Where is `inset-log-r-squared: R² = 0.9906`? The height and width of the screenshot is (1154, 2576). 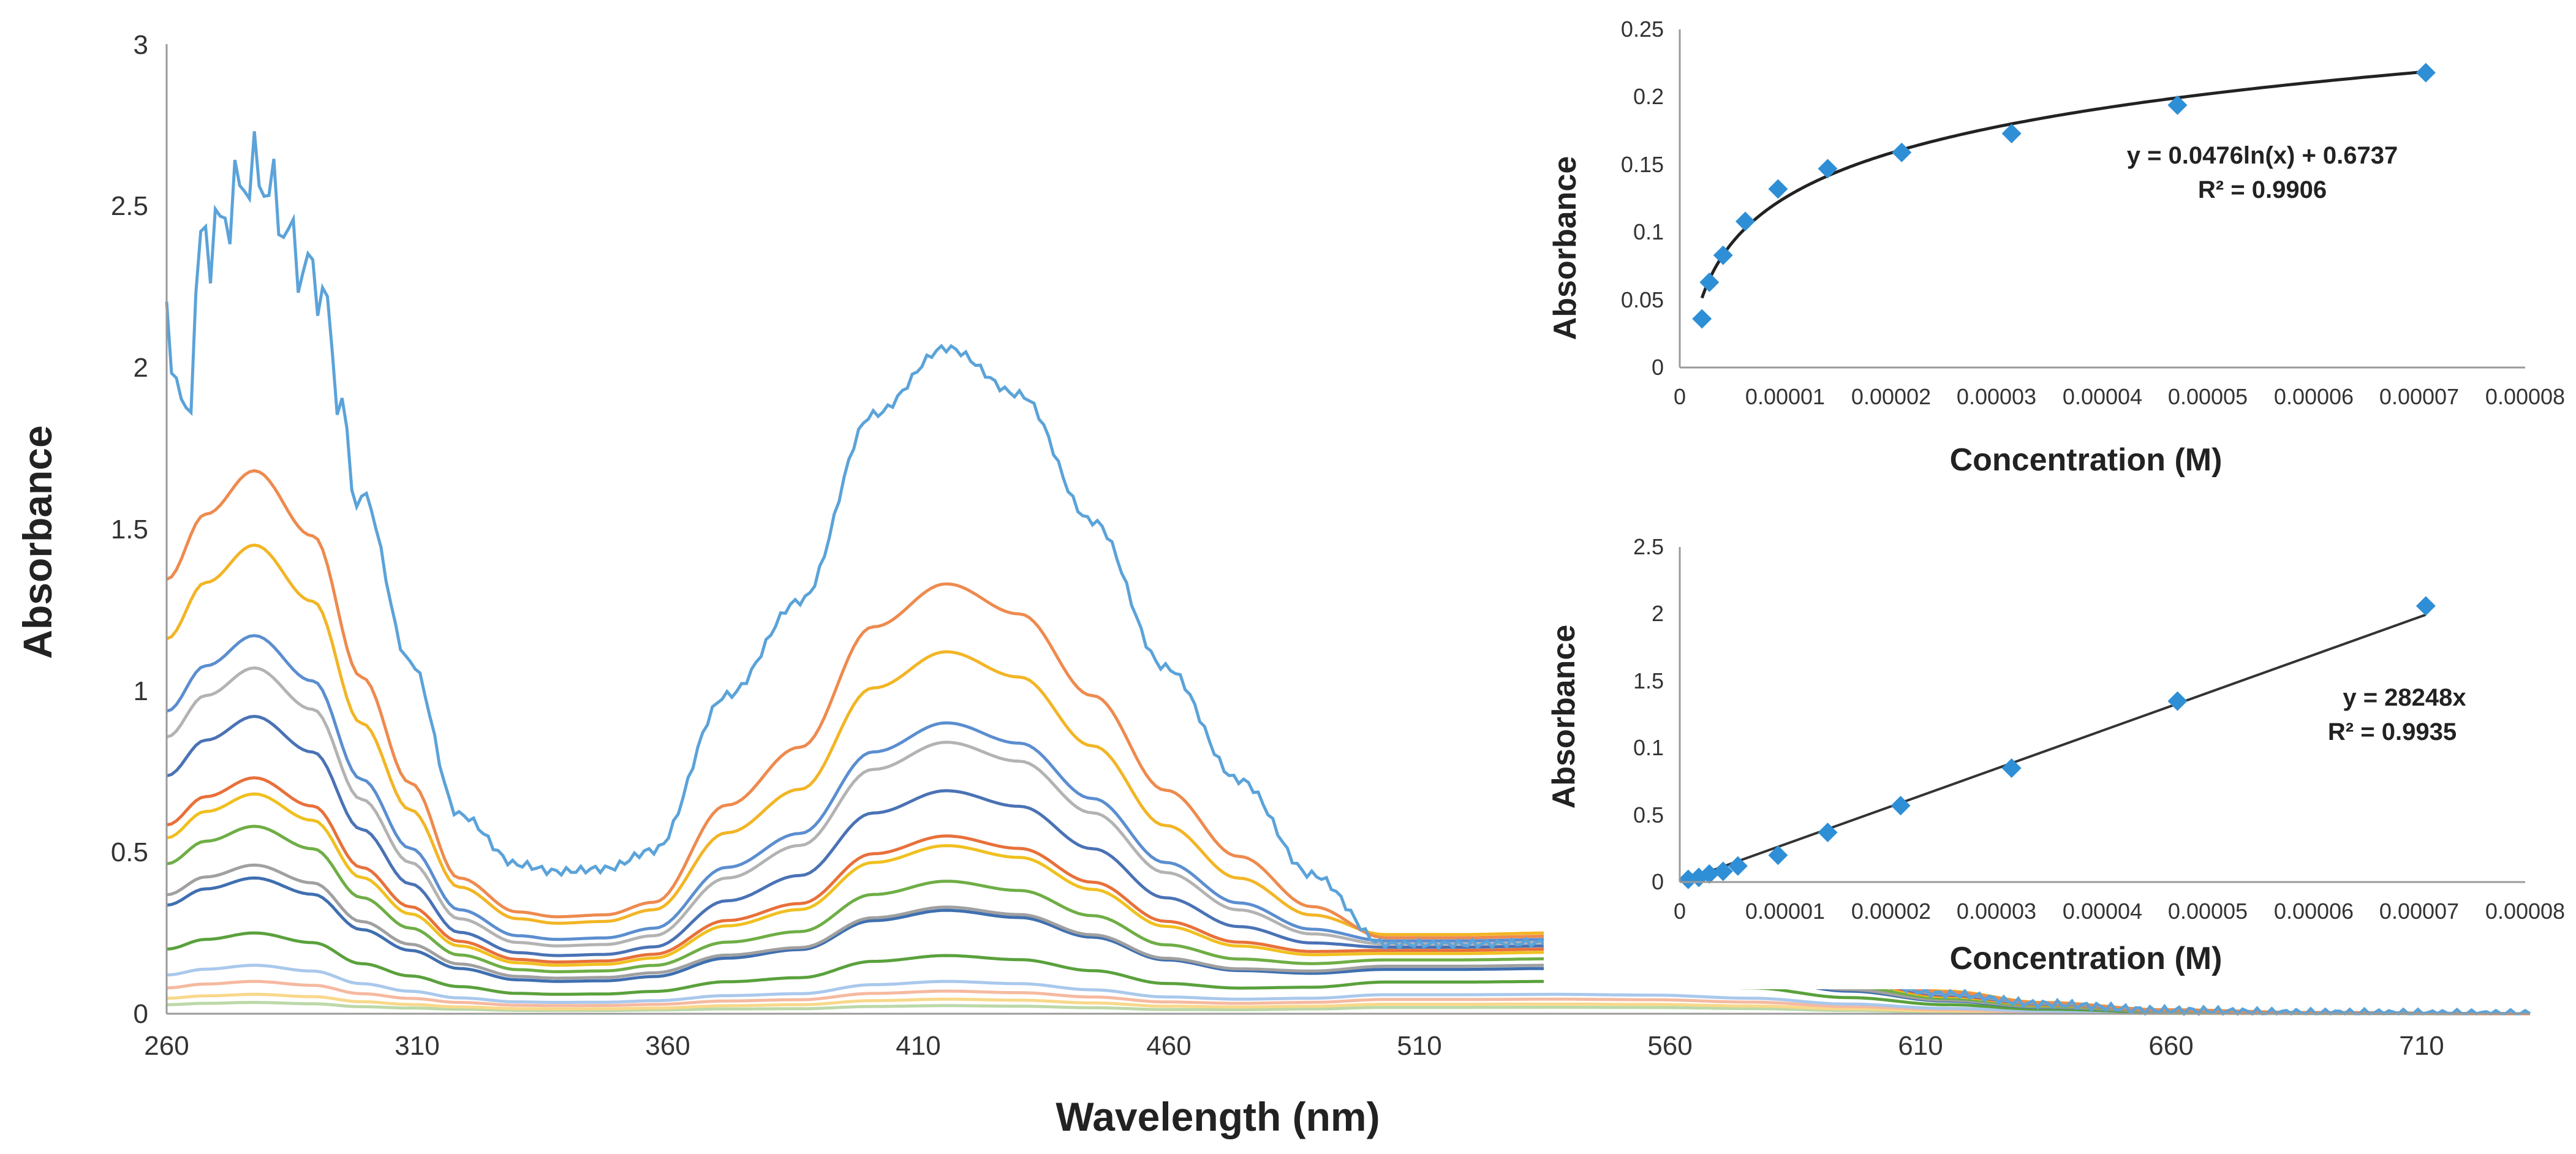
inset-log-r-squared: R² = 0.9906 is located at coordinates (2262, 189).